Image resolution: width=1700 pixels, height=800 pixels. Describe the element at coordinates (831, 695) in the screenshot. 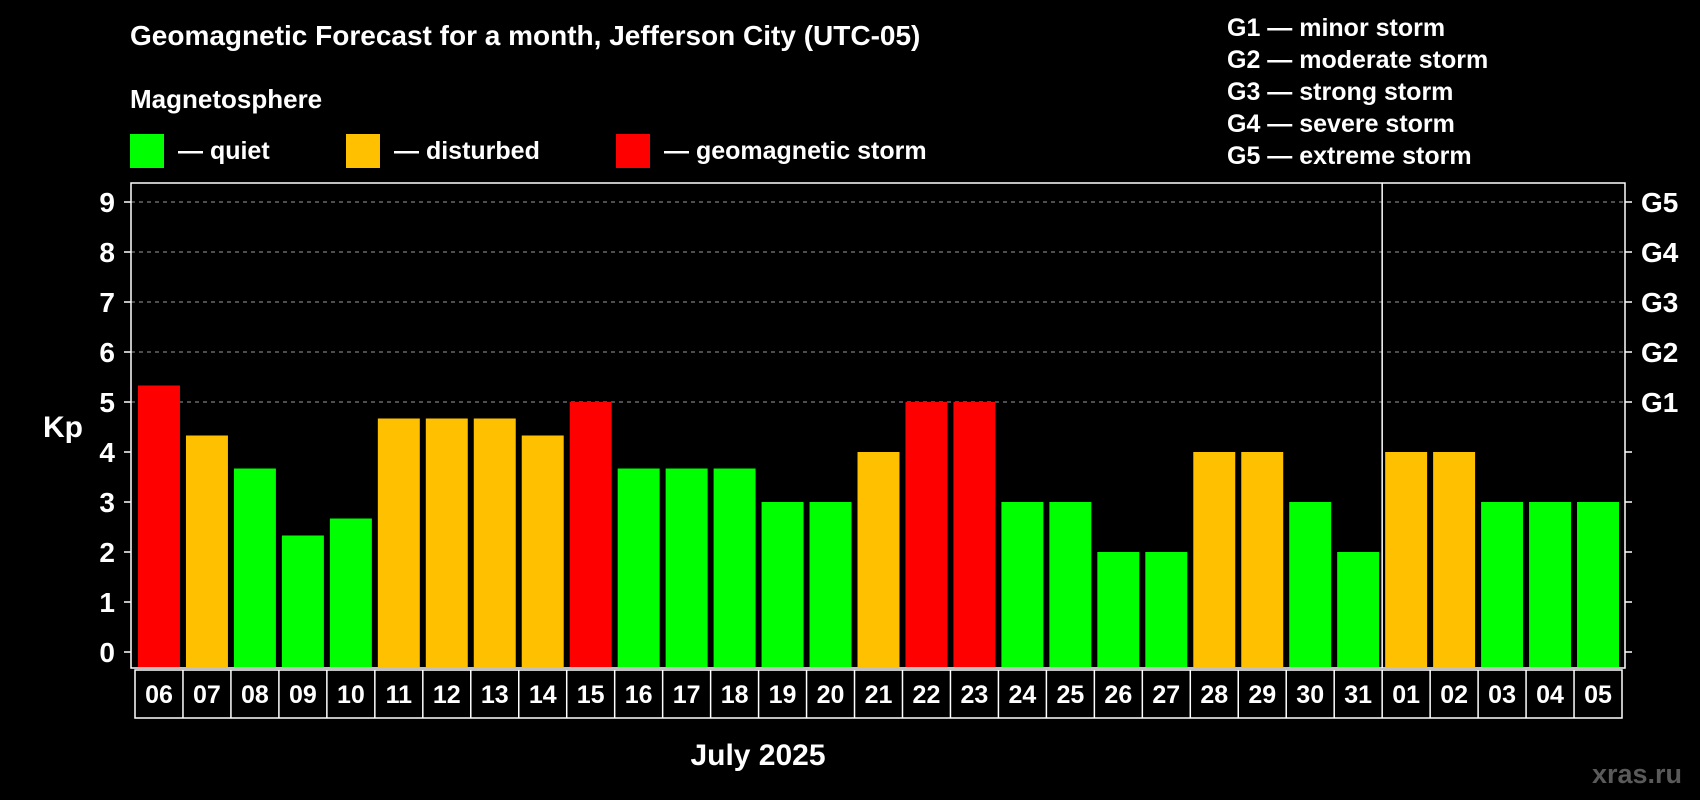

I see `x-tick-label-20: 20` at that location.